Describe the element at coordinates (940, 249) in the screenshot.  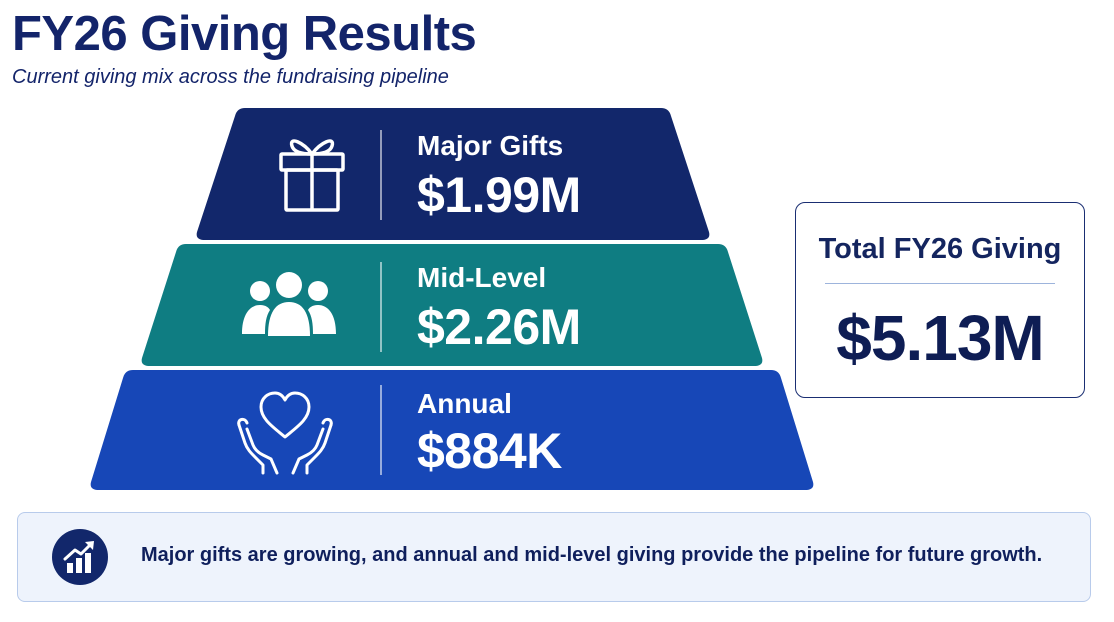
I see `total-giving-label: Total FY26 Giving` at that location.